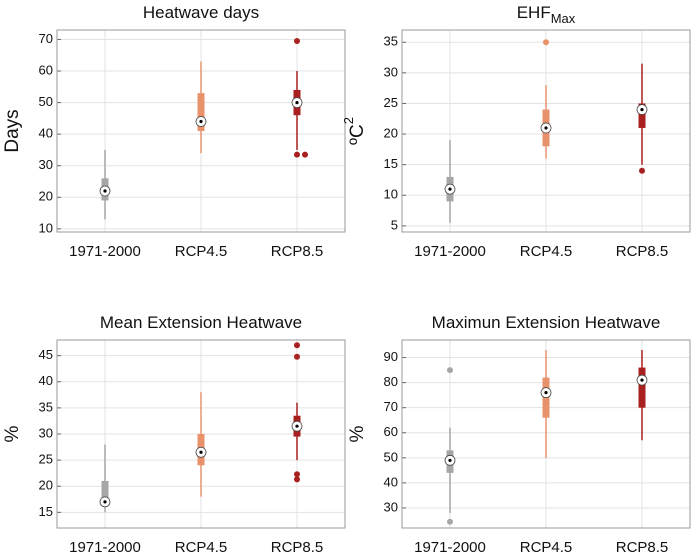 This screenshot has height=557, width=700. I want to click on y-axis-label: ºC2, so click(354, 131).